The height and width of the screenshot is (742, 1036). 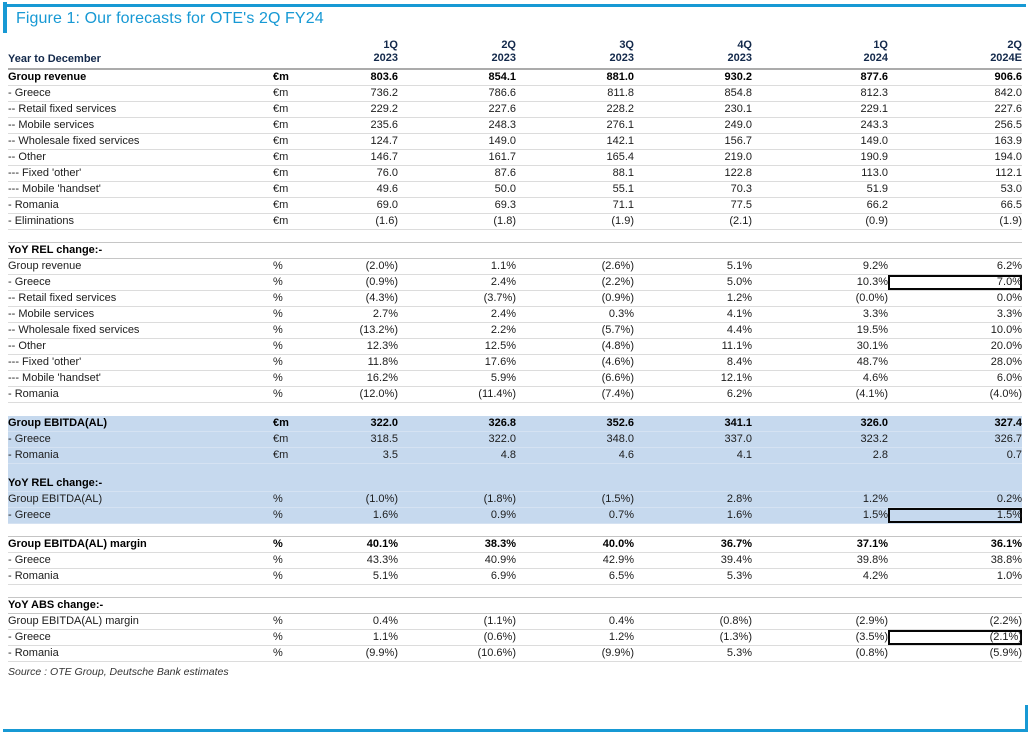 I want to click on value-cell: 229.1, so click(x=820, y=109).